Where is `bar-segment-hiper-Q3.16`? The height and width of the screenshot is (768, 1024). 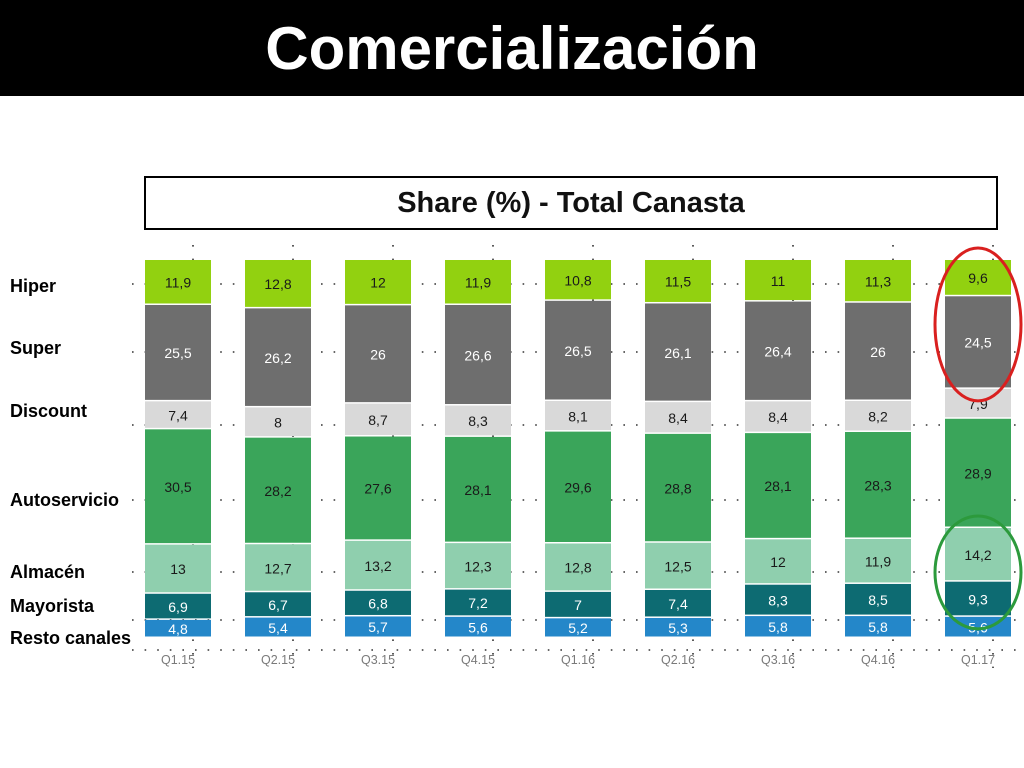
bar-segment-hiper-Q3.16 is located at coordinates (778, 280).